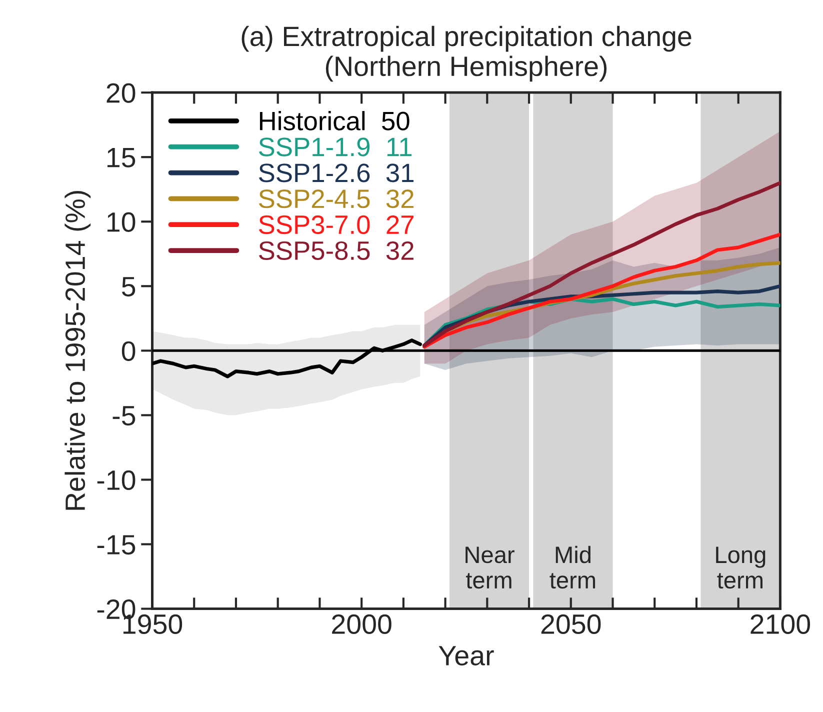 The image size is (823, 712). What do you see at coordinates (362, 624) in the screenshot?
I see `x-tick-label: 2000` at bounding box center [362, 624].